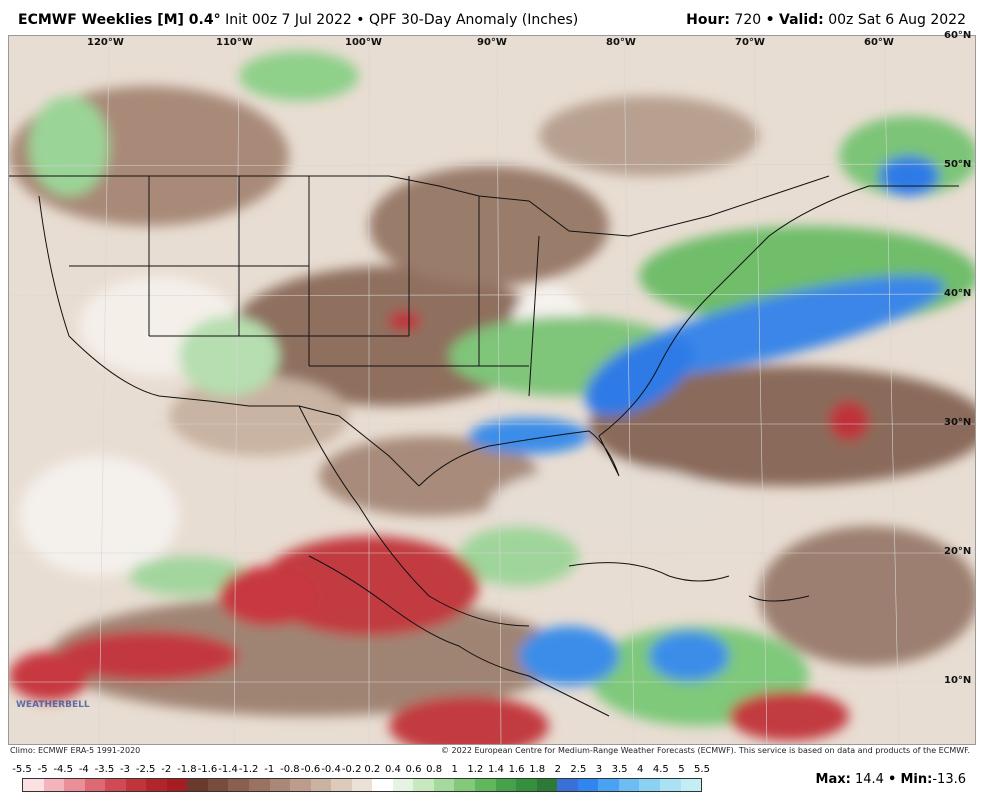 Image resolution: width=984 pixels, height=808 pixels. Describe the element at coordinates (351, 769) in the screenshot. I see `scale-tick-label: -0.2` at that location.